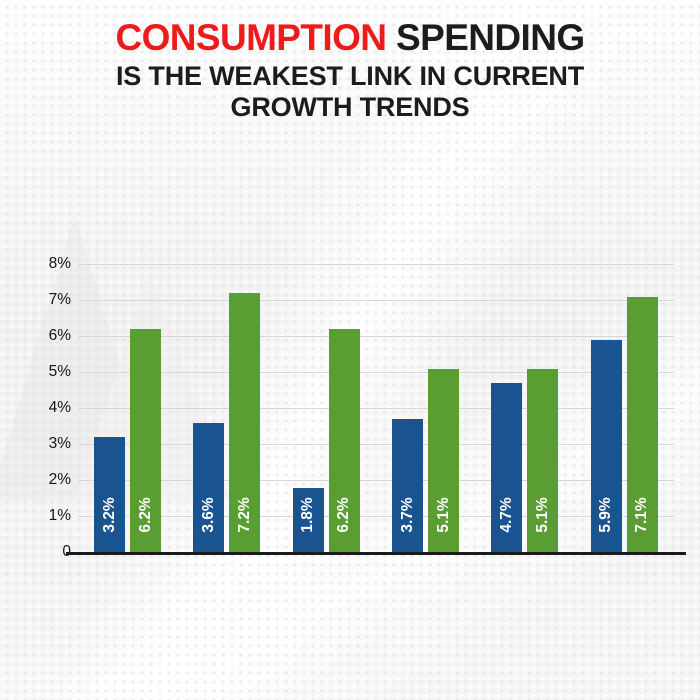 Image resolution: width=700 pixels, height=700 pixels. I want to click on title-highlight: CONSUMPTION, so click(251, 37).